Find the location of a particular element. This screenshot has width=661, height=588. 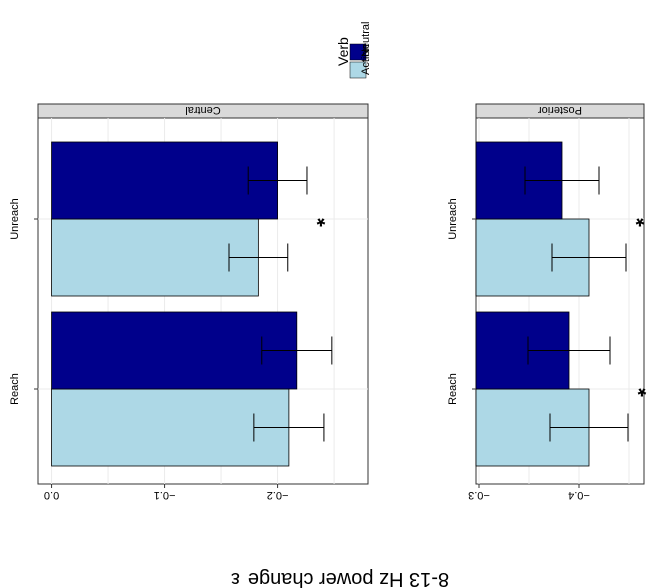

value-tick-label: 0.0 is located at coordinates (51, 495).